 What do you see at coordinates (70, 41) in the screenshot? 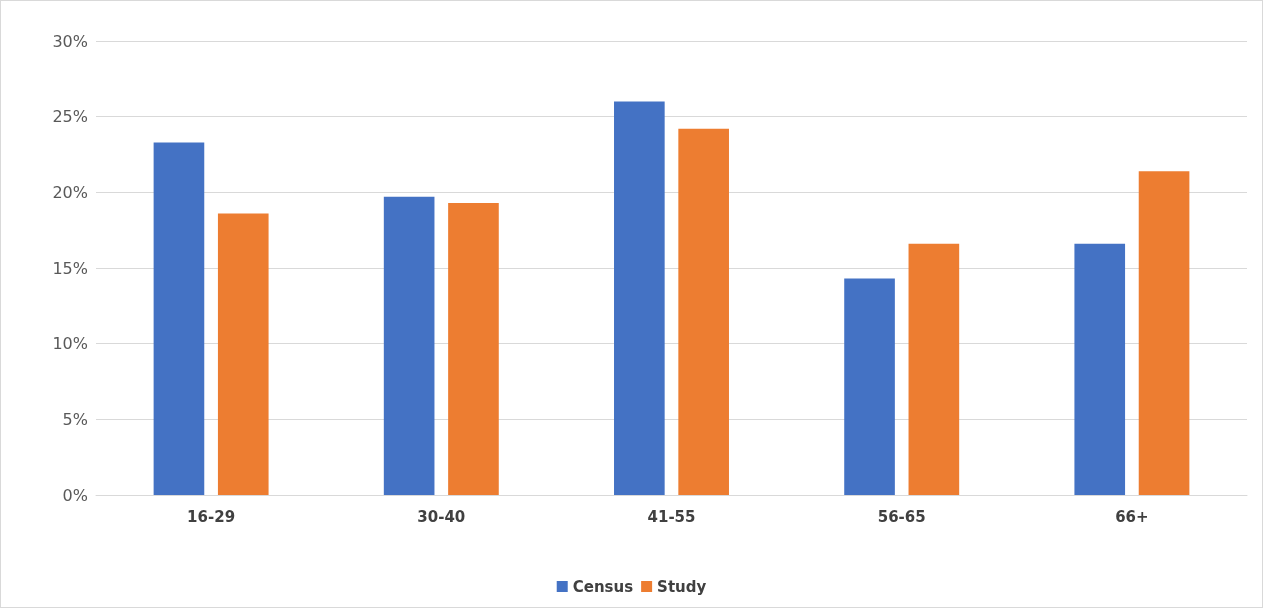
I see `y-tick-label: 30%` at bounding box center [70, 41].